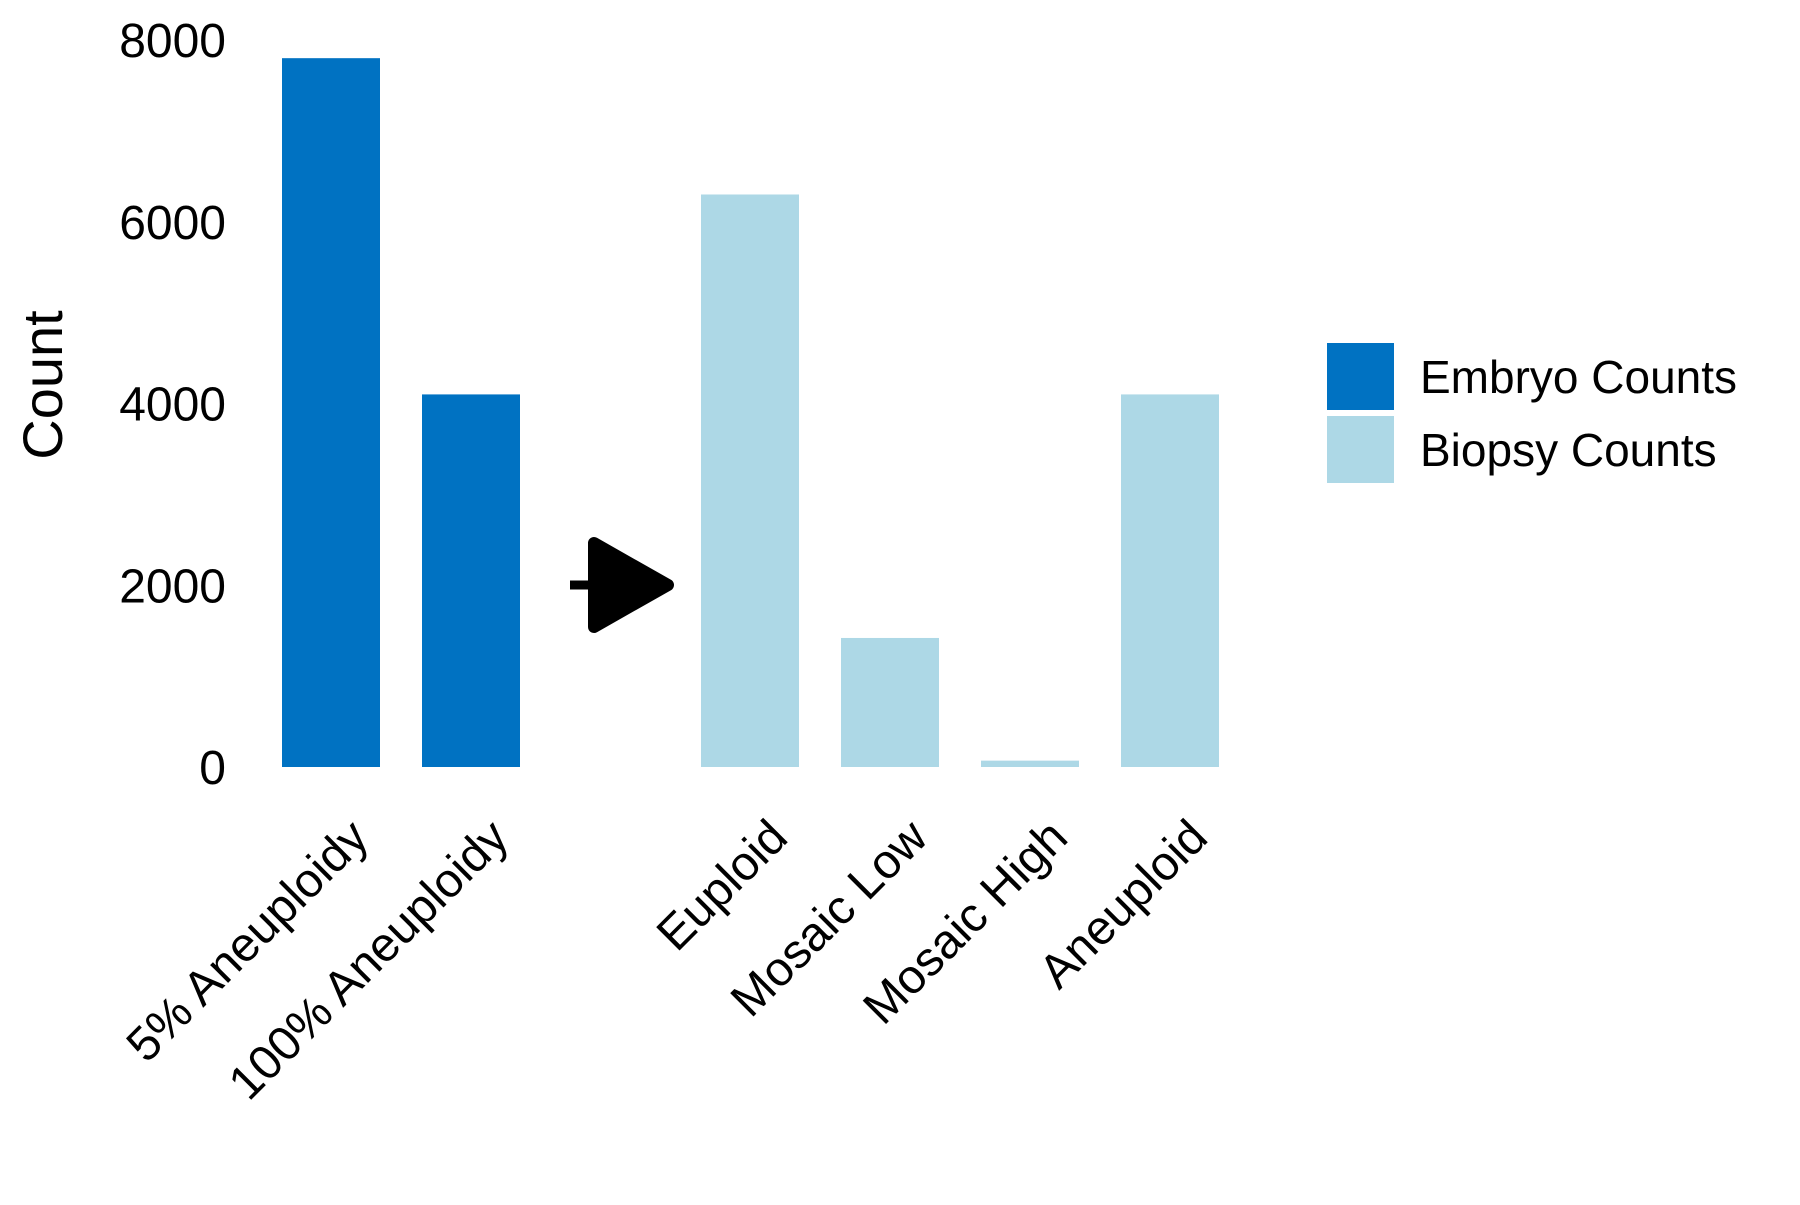  I want to click on y-tick-label: 0, so click(212, 768).